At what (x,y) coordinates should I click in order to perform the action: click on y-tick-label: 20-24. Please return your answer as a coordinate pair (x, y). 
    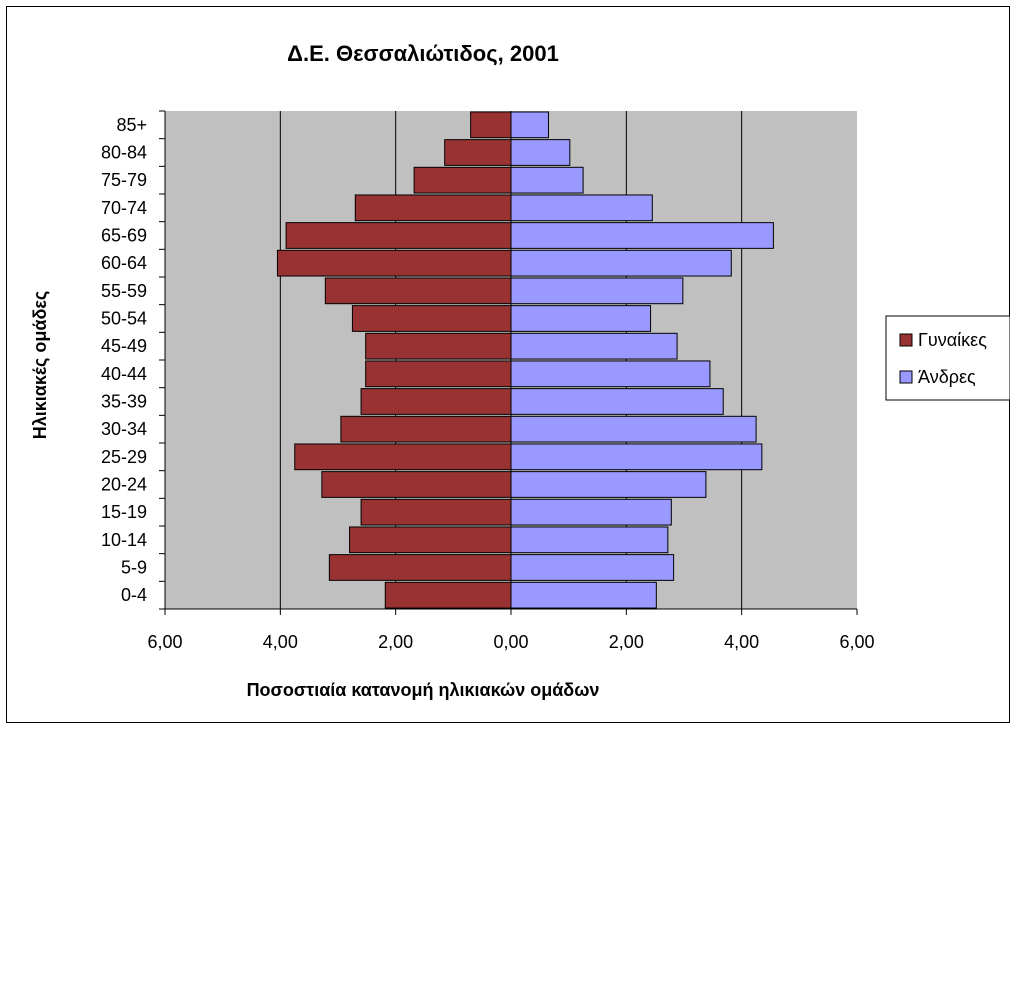
    Looking at the image, I should click on (124, 485).